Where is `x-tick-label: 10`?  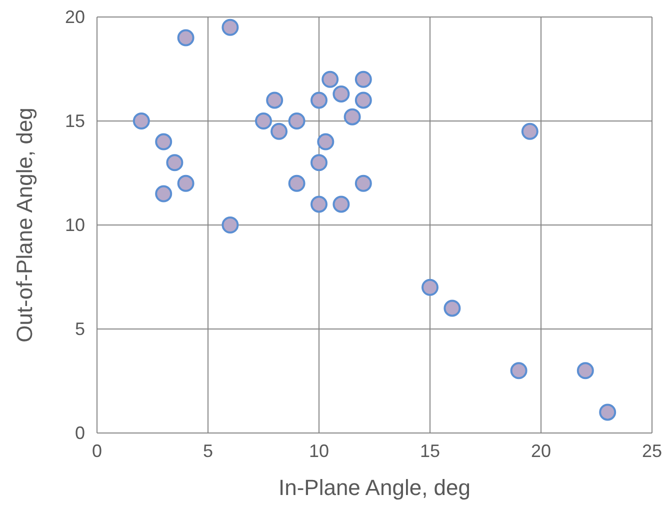 x-tick-label: 10 is located at coordinates (319, 451).